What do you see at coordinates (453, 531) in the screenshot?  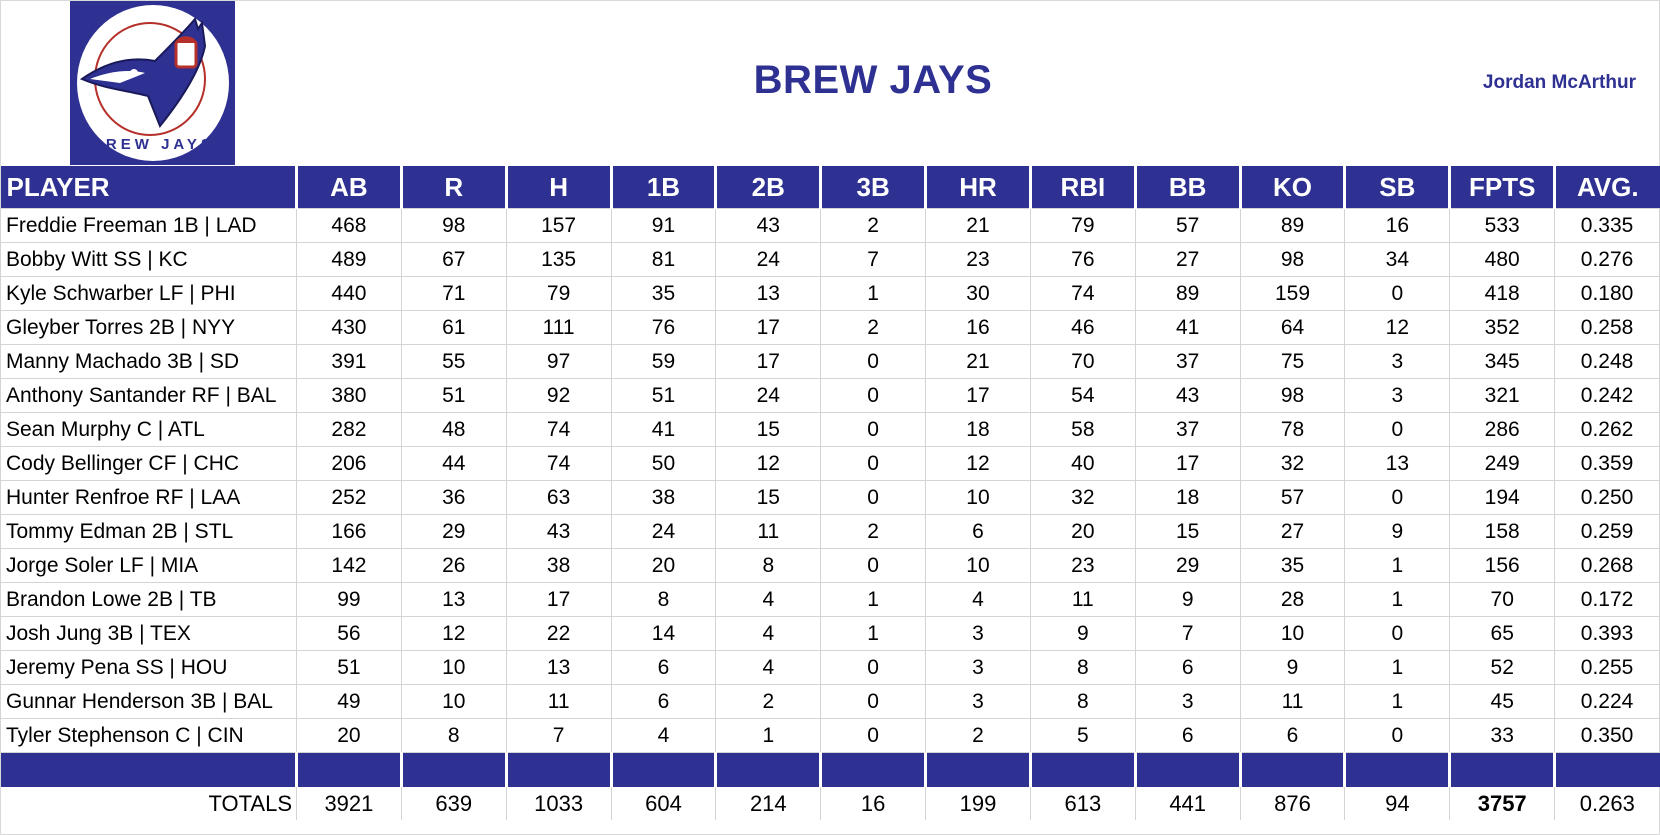 I see `stat-cell: 29` at bounding box center [453, 531].